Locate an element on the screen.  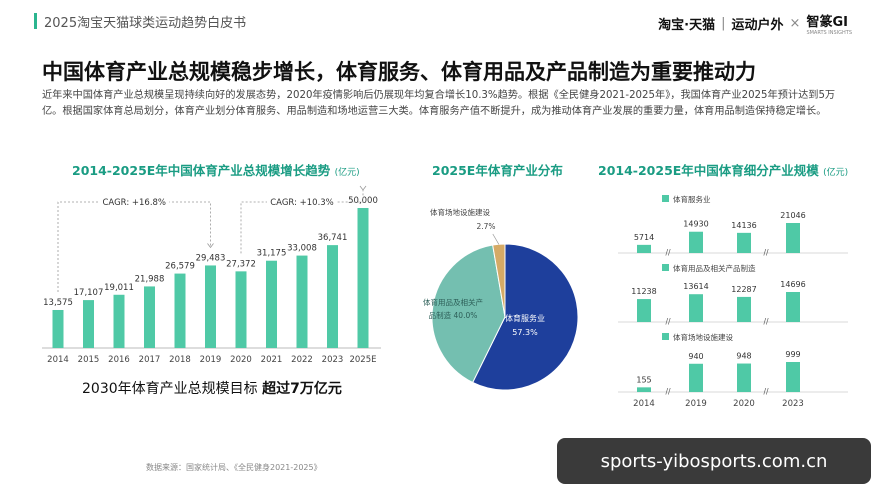
bar-service-2019 is located at coordinates (696, 242).